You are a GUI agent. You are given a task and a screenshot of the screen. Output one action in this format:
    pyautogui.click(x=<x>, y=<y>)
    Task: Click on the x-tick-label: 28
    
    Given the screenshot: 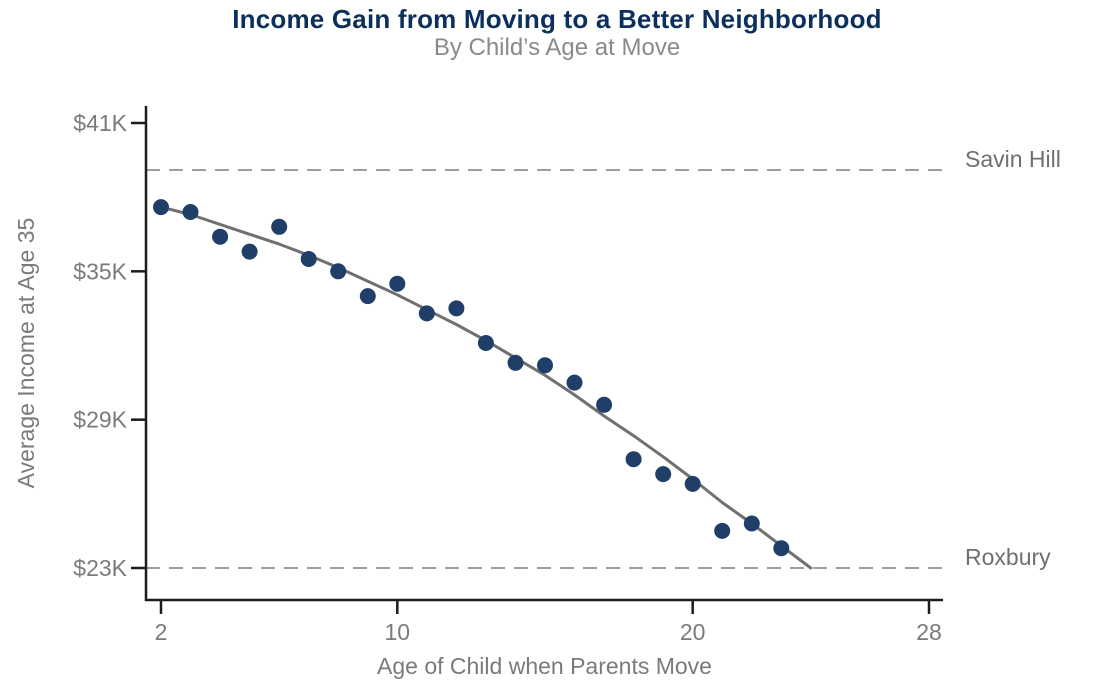 What is the action you would take?
    pyautogui.click(x=929, y=632)
    